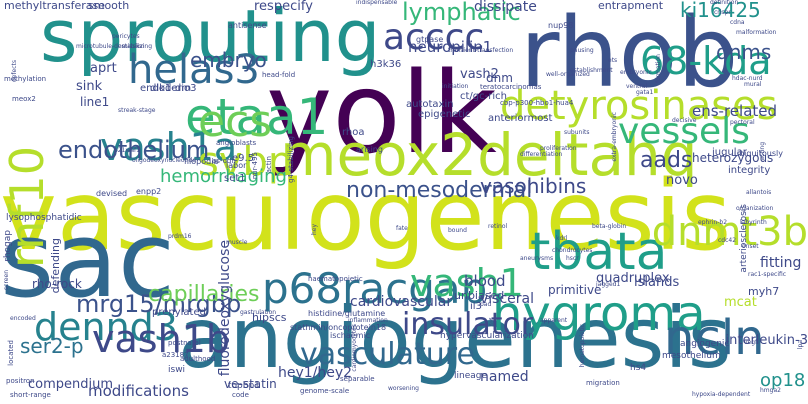 This screenshot has height=404, width=808. I want to click on word-embryo: embryo, so click(228, 60).